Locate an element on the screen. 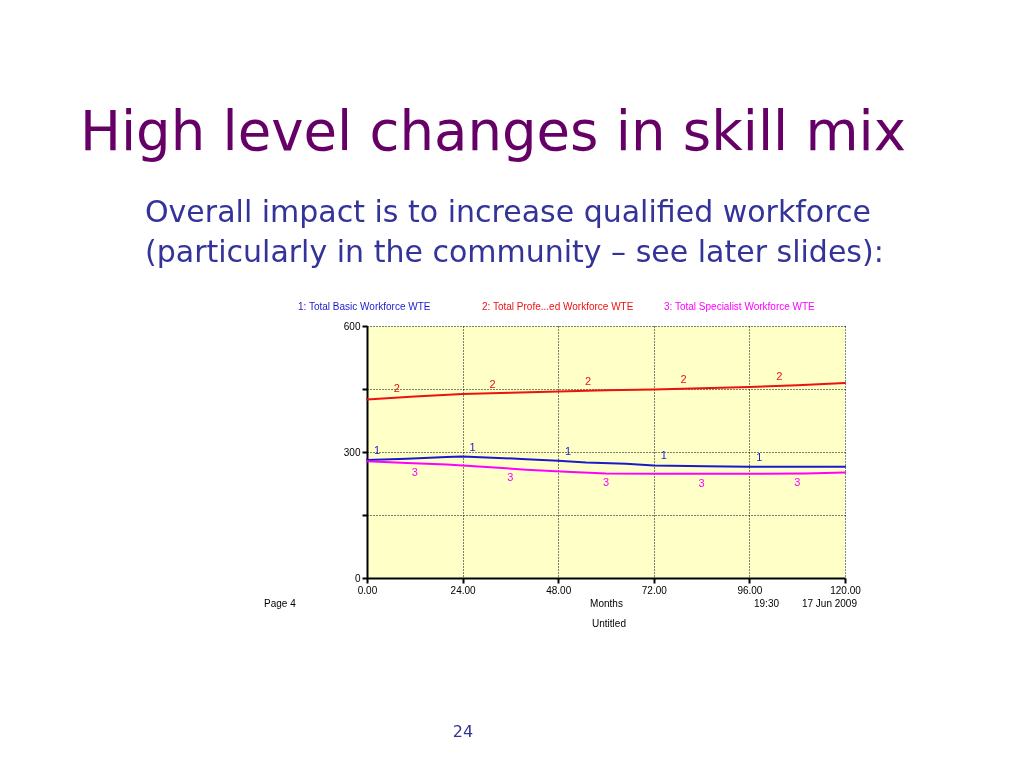 Image resolution: width=1024 pixels, height=768 pixels. x-tick-label: 48.00 is located at coordinates (559, 590).